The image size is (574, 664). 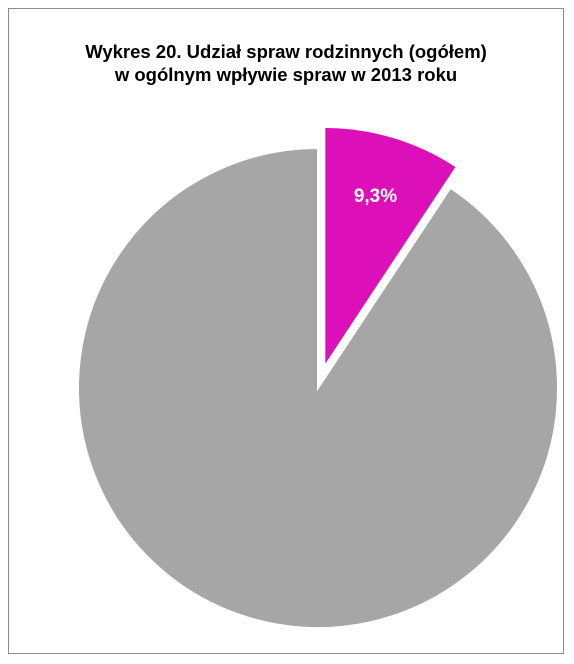 I want to click on pie-slice-label-0: 9,3%, so click(x=375, y=196).